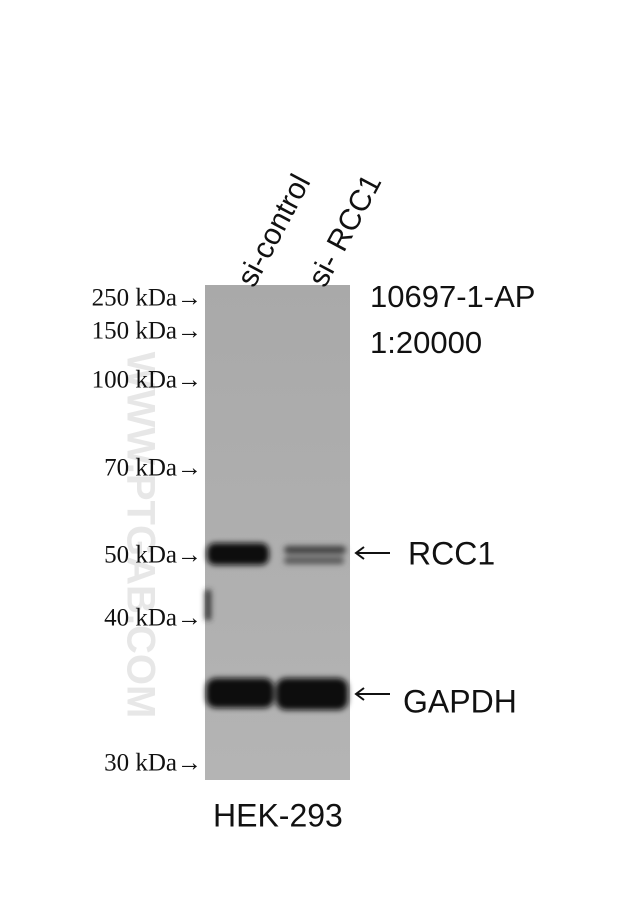 Image resolution: width=625 pixels, height=908 pixels. I want to click on artifact, so click(208, 605).